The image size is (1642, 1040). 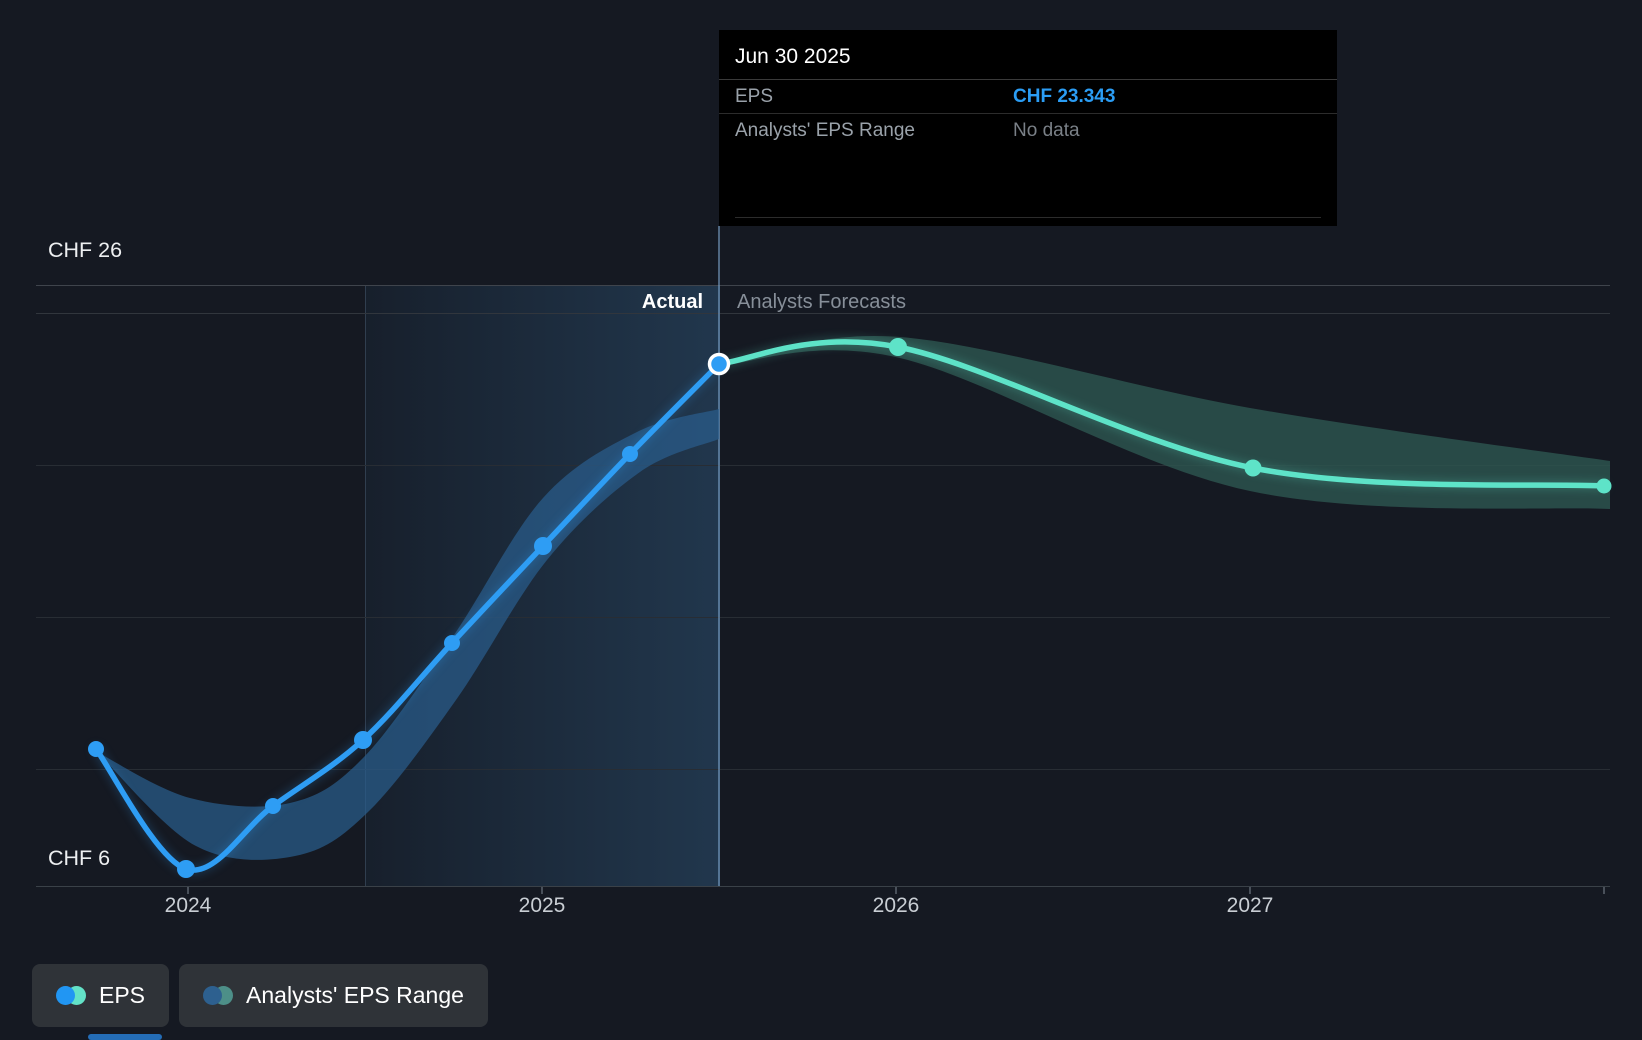 I want to click on y-axis-label-top: CHF 26, so click(x=85, y=250).